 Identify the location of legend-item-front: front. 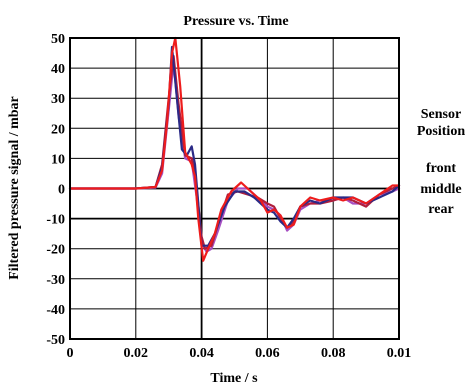
(441, 168).